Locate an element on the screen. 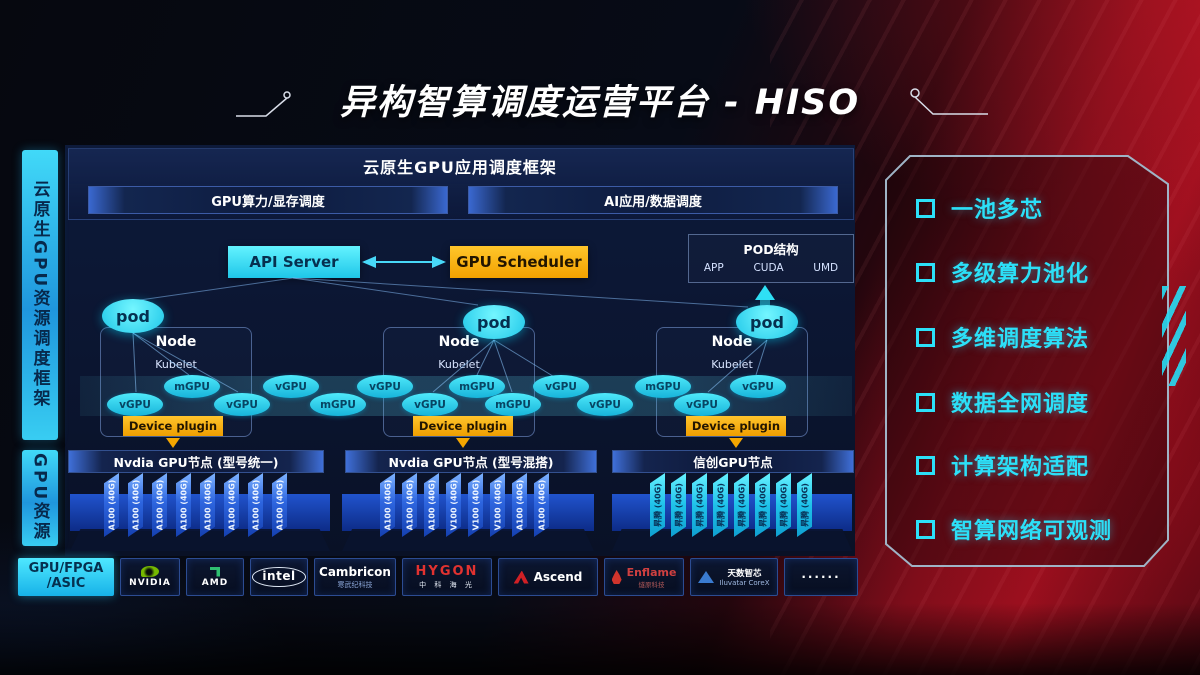 The image size is (1200, 675). vendor-text-group: 天数智芯 Iluvatar CoreX is located at coordinates (744, 577).